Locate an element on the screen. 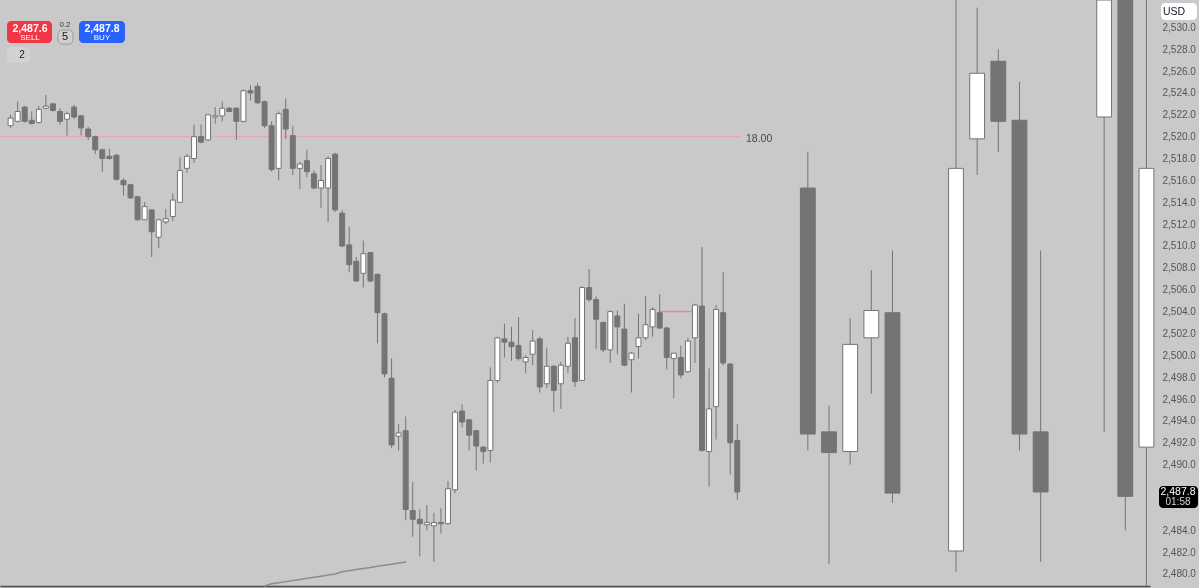 The image size is (1199, 588). y-tick-label: 2,492.0 is located at coordinates (1179, 443).